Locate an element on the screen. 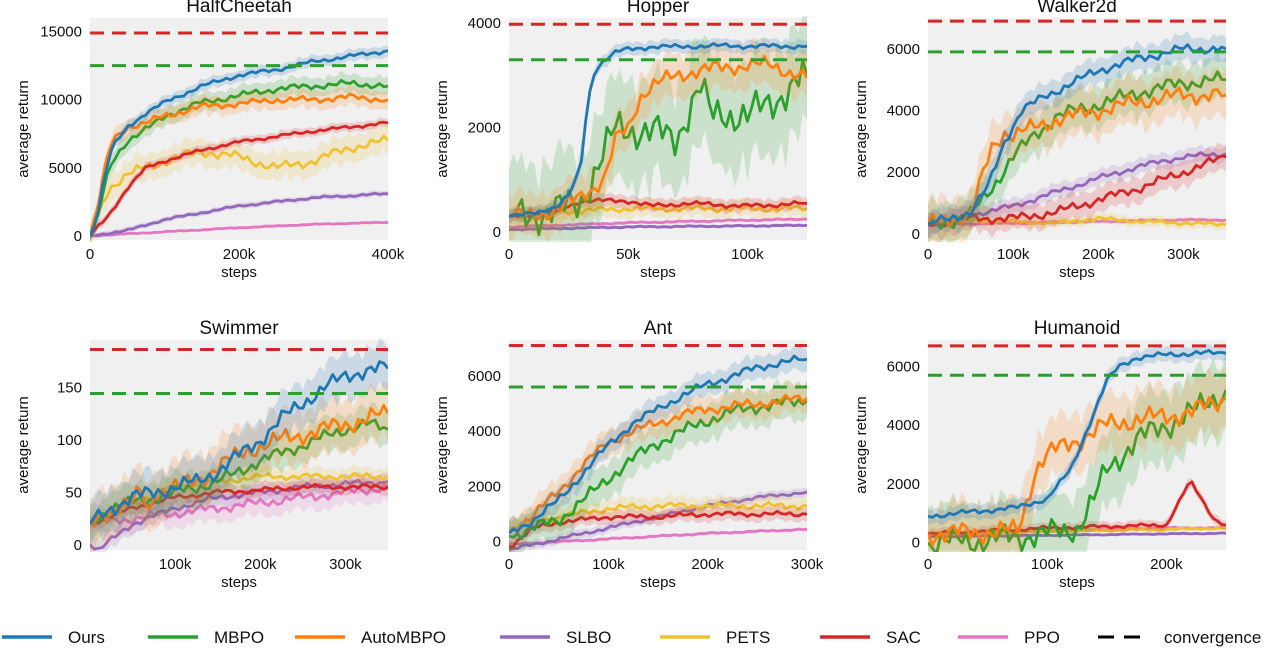  y-tick-label: 5000 is located at coordinates (65, 168).